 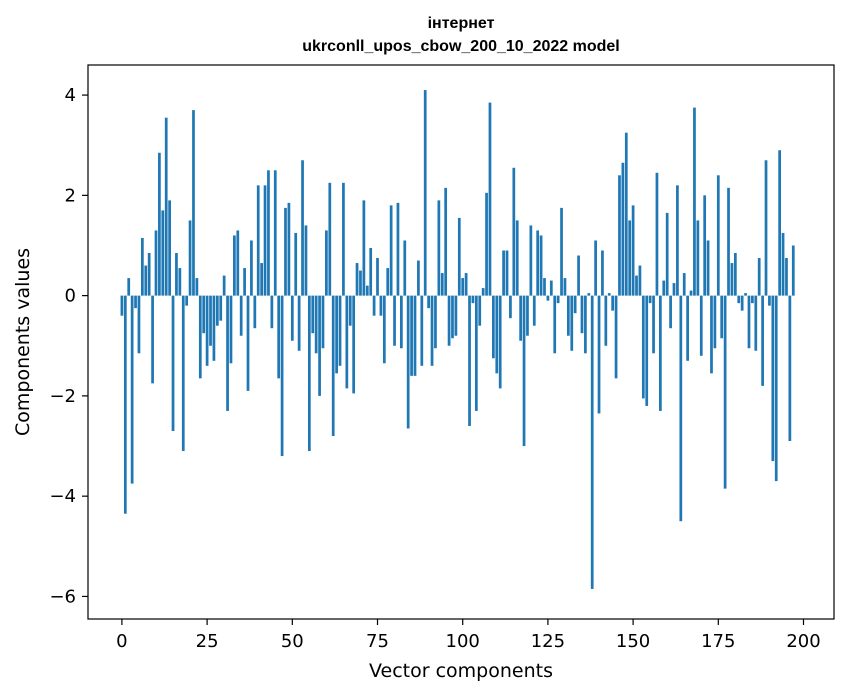 I want to click on y-tick-label: −6, so click(x=62, y=596).